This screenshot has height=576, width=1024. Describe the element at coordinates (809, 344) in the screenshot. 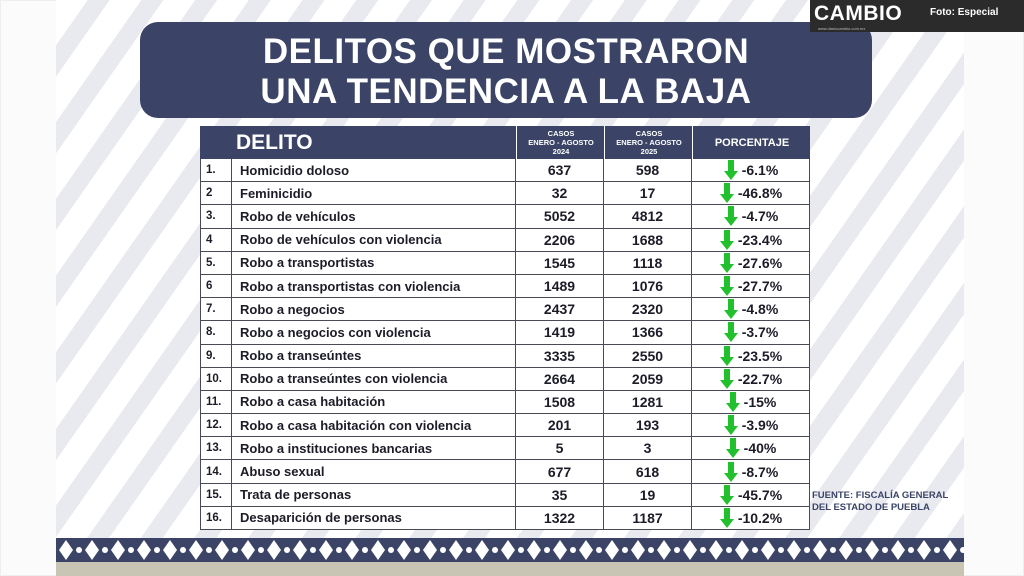

I see `table-border-right` at that location.